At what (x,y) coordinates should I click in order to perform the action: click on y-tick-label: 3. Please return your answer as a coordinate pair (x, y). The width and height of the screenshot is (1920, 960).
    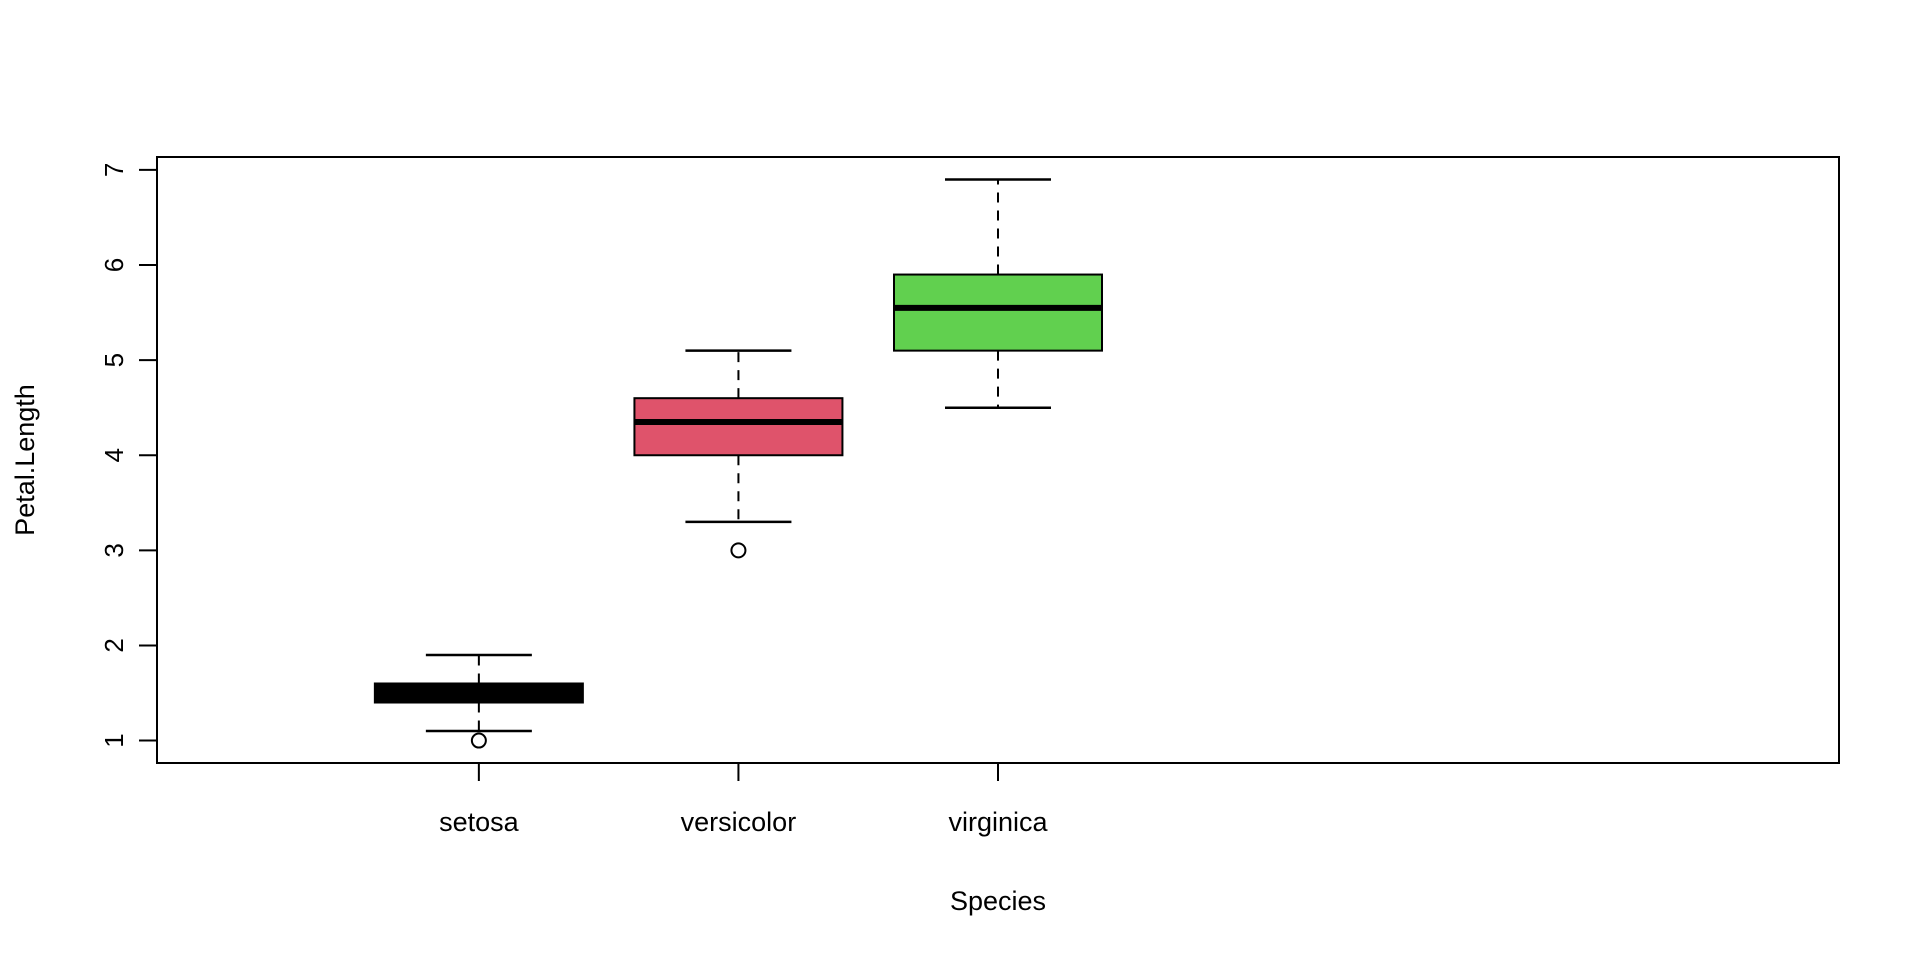
    Looking at the image, I should click on (114, 550).